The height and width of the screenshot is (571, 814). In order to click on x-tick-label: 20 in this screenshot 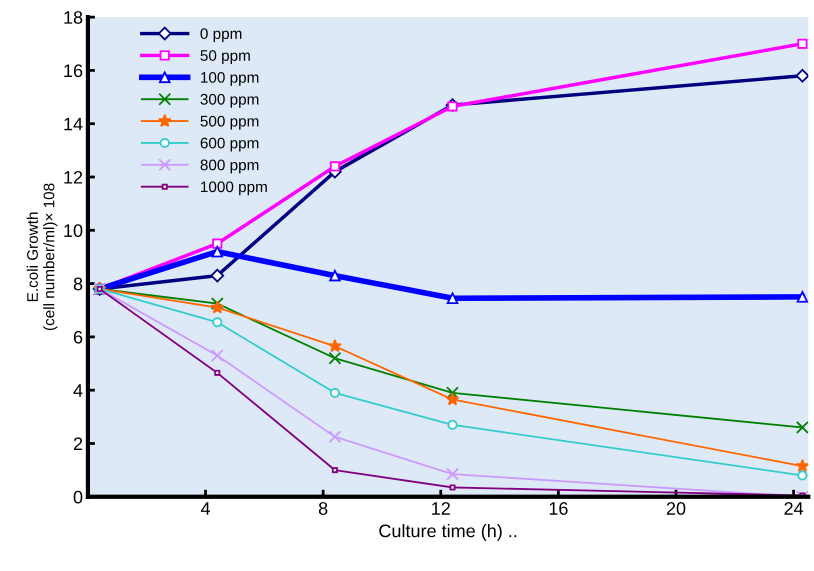, I will do `click(676, 508)`.